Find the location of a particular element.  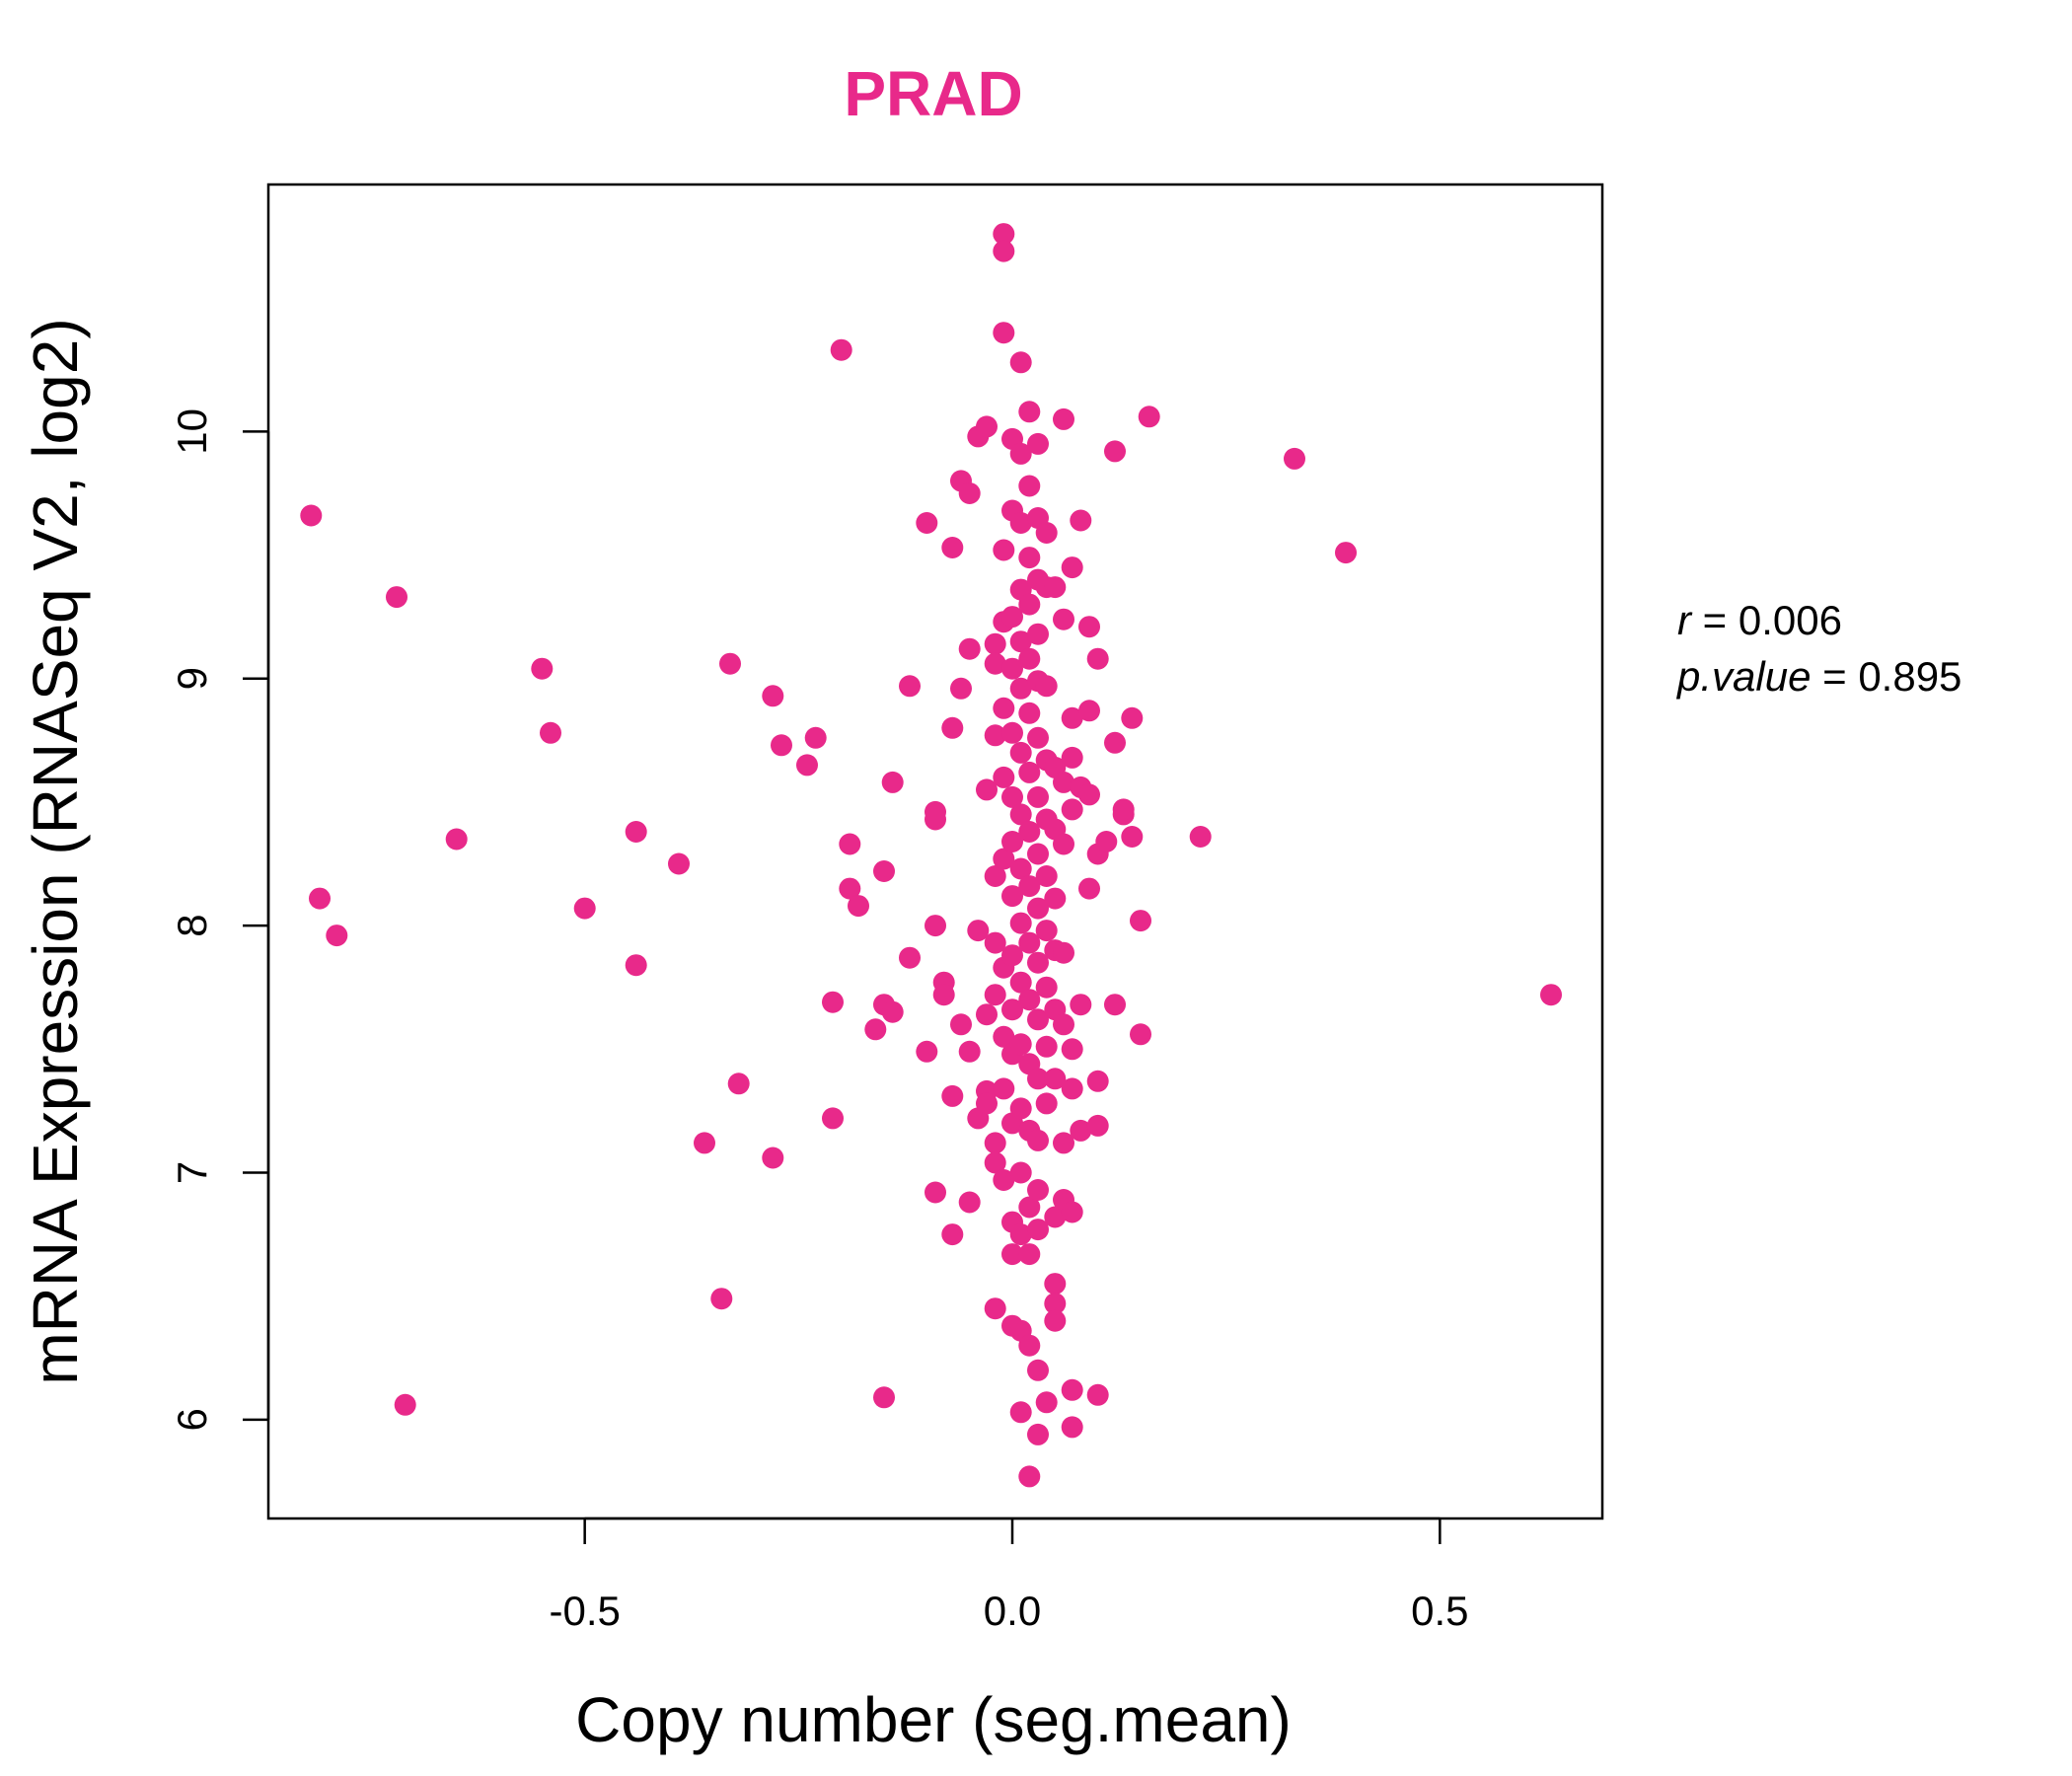

y-tick-label: 8 is located at coordinates (192, 925).